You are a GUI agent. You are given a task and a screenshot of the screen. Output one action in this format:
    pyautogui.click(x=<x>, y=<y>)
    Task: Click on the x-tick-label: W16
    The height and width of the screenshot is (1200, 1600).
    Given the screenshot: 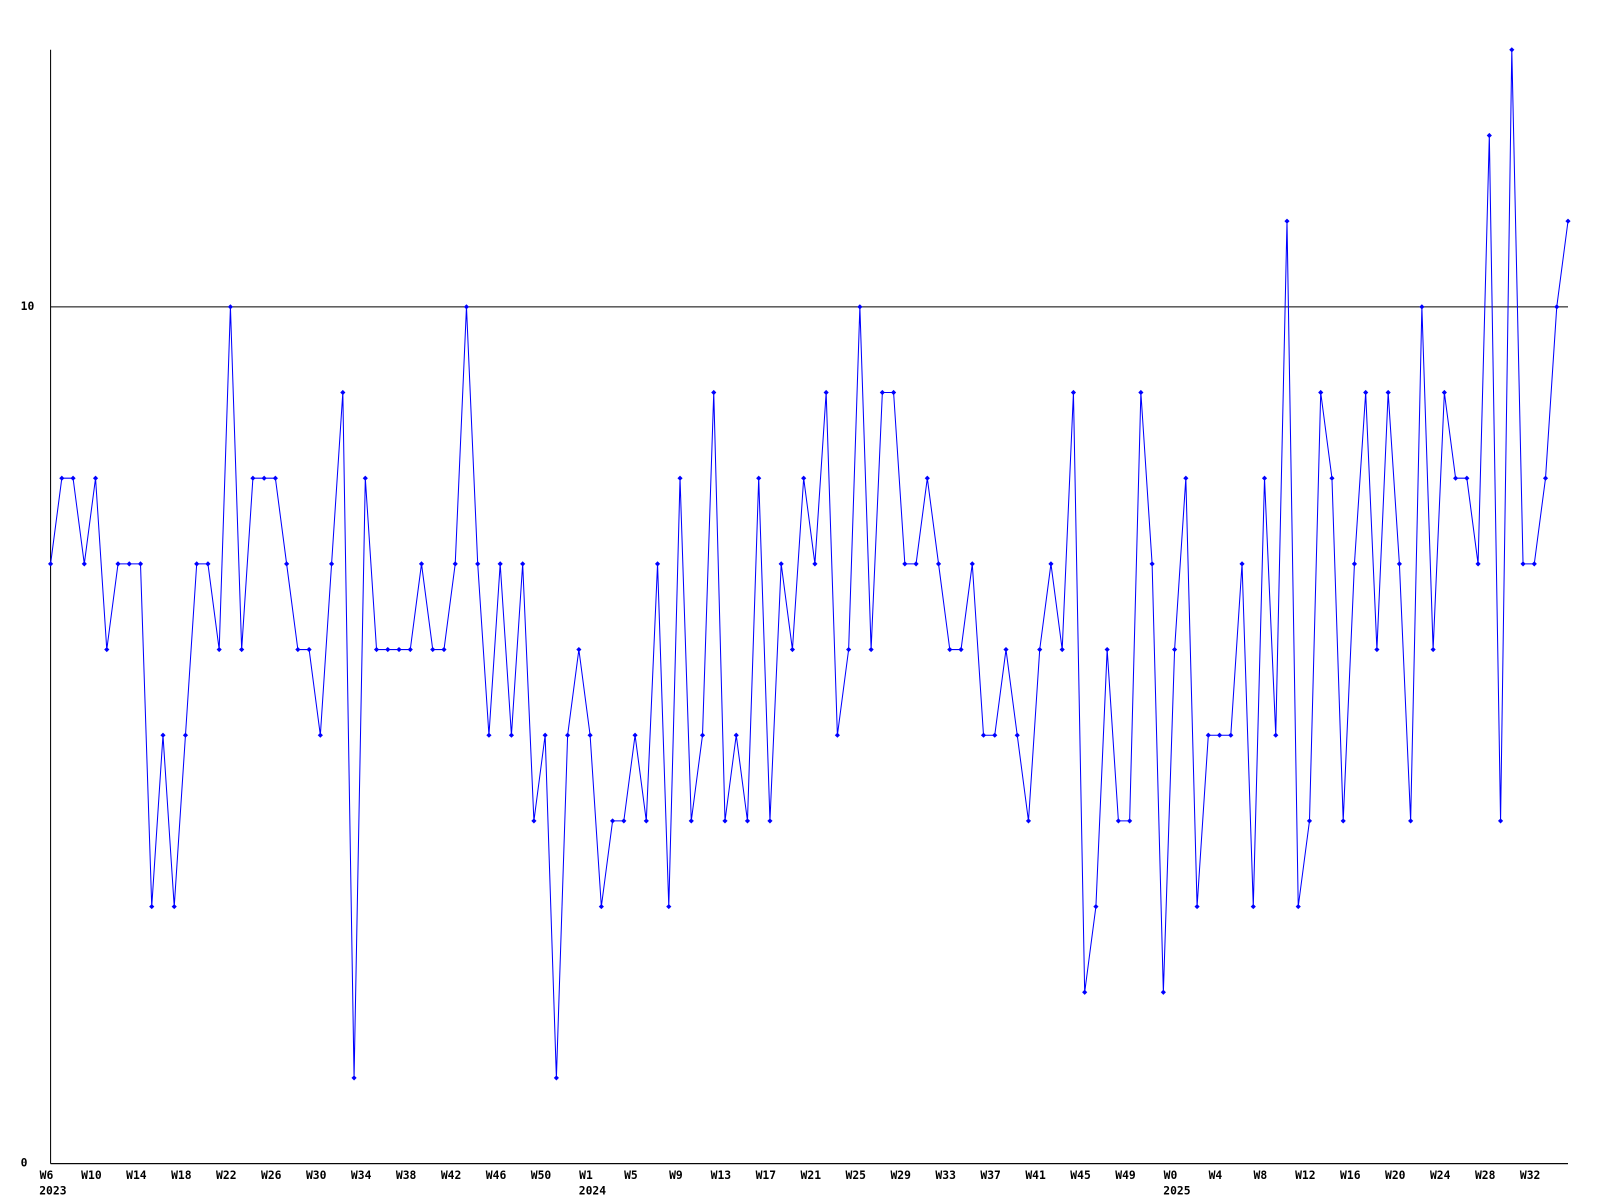 What is the action you would take?
    pyautogui.click(x=1350, y=1175)
    